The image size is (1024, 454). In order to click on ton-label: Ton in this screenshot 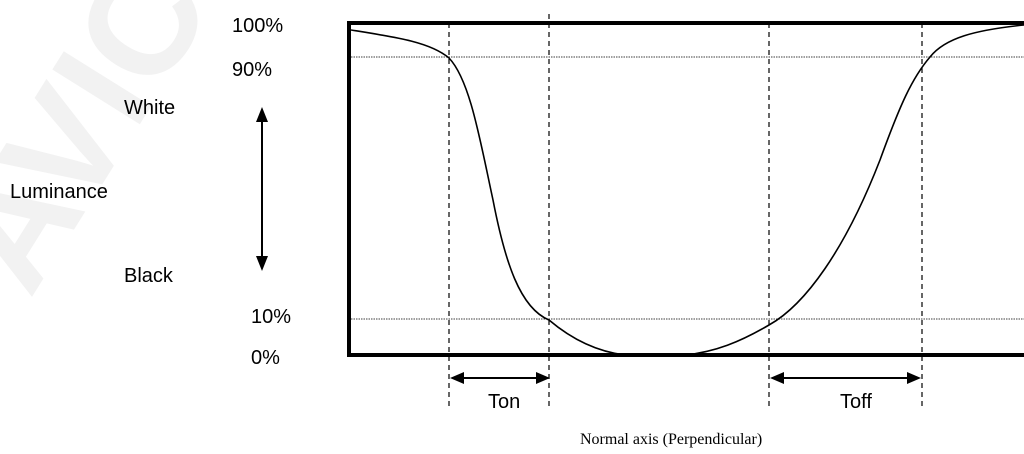, I will do `click(504, 402)`.